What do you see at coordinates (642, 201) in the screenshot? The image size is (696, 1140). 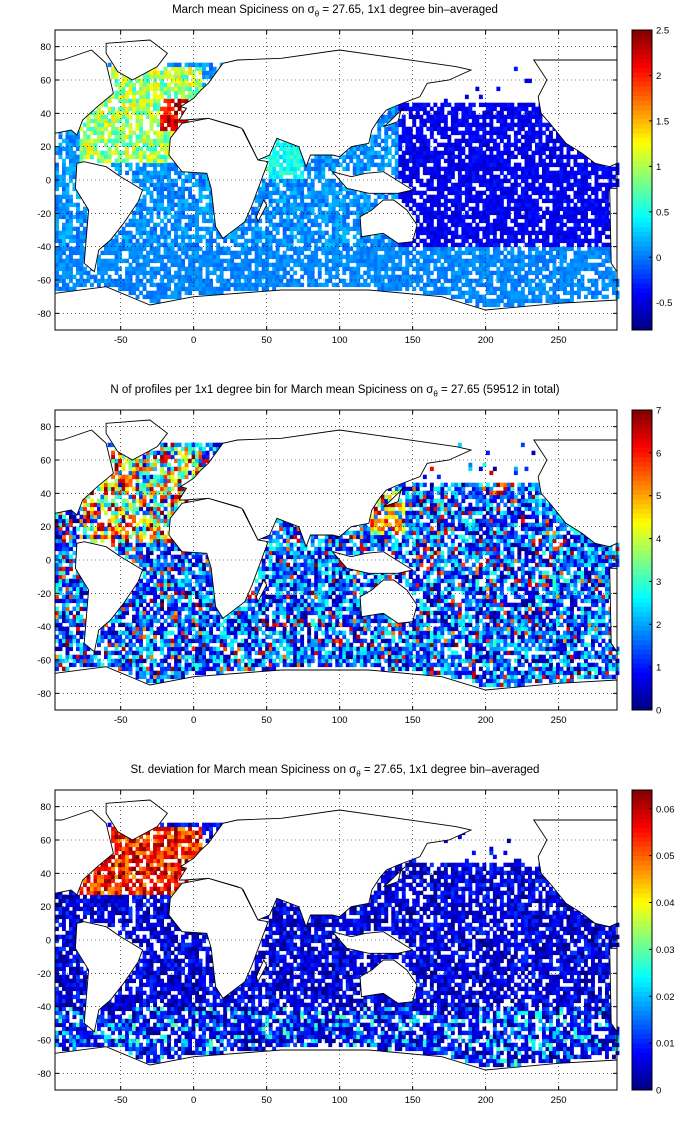 I see `colorbar-swatch` at bounding box center [642, 201].